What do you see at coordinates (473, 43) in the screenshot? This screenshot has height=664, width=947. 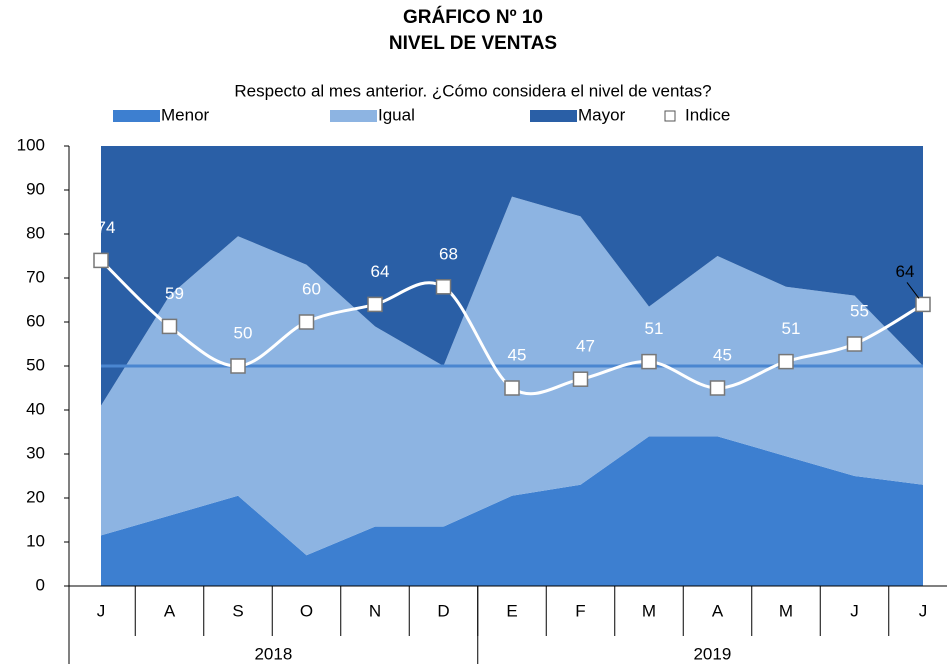 I see `chart-subtitle: NIVEL DE VENTAS` at bounding box center [473, 43].